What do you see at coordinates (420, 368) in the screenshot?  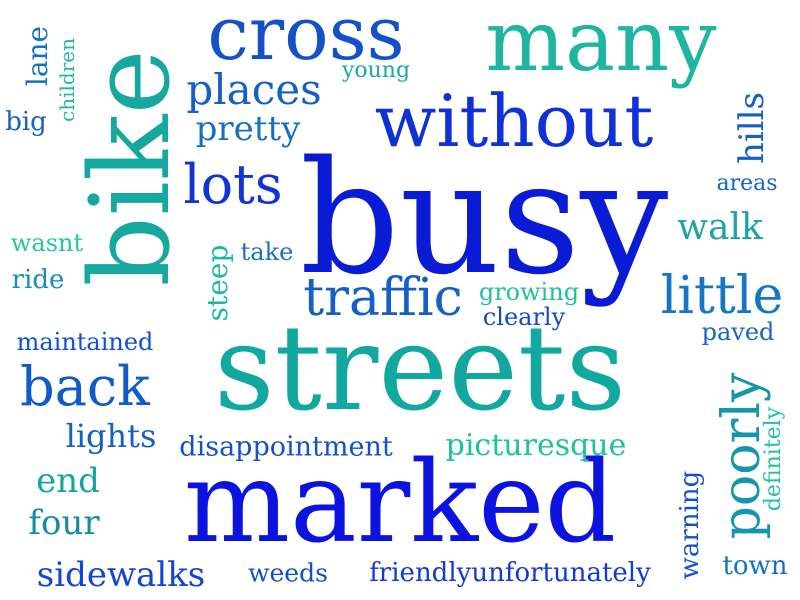 I see `word-streets: streets` at bounding box center [420, 368].